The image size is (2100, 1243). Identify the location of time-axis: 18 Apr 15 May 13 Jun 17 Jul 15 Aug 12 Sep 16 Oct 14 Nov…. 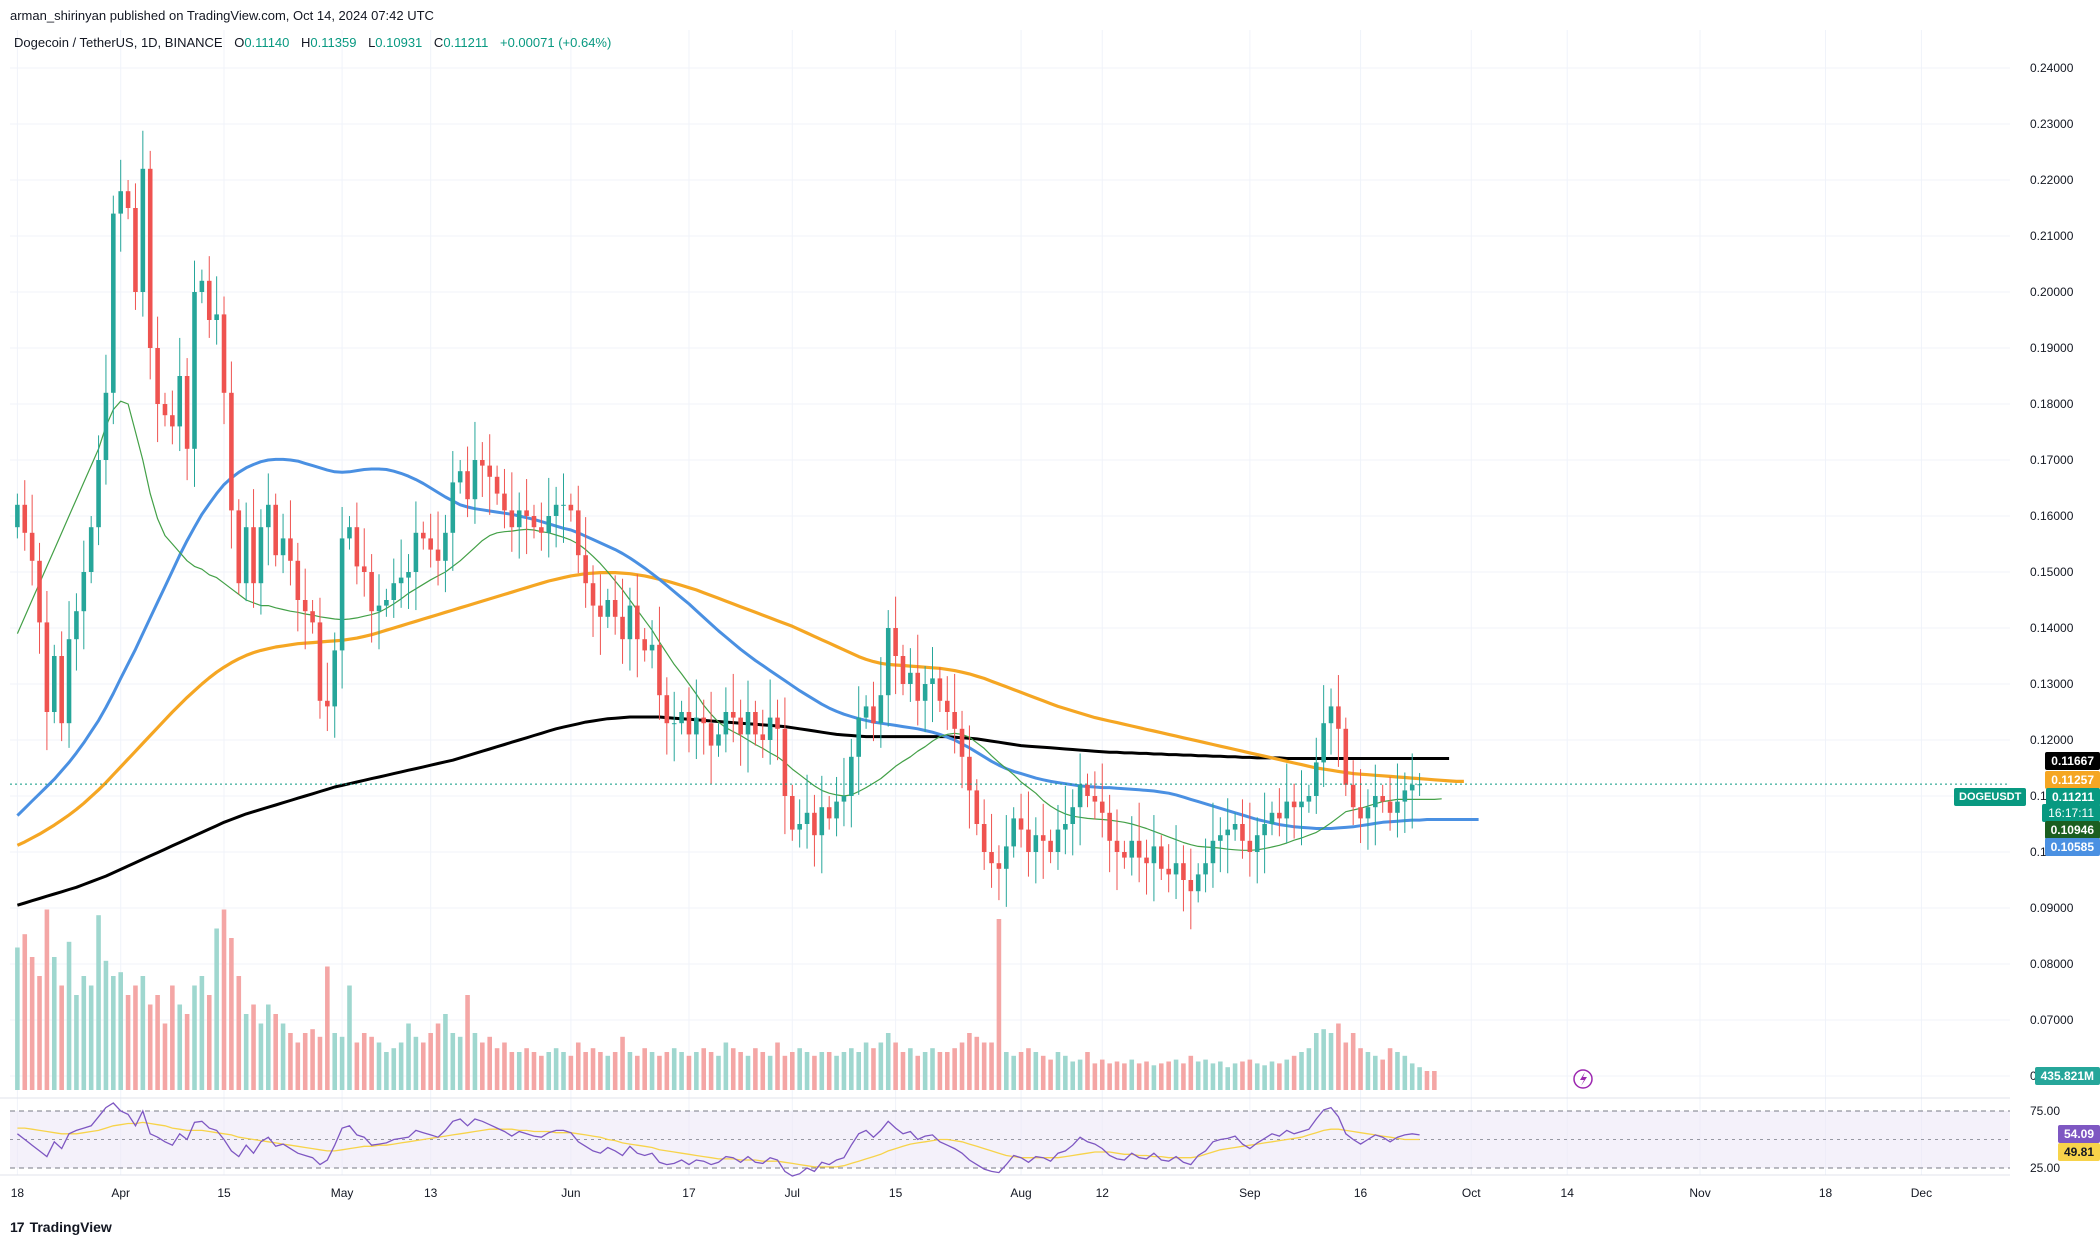
(971, 1193).